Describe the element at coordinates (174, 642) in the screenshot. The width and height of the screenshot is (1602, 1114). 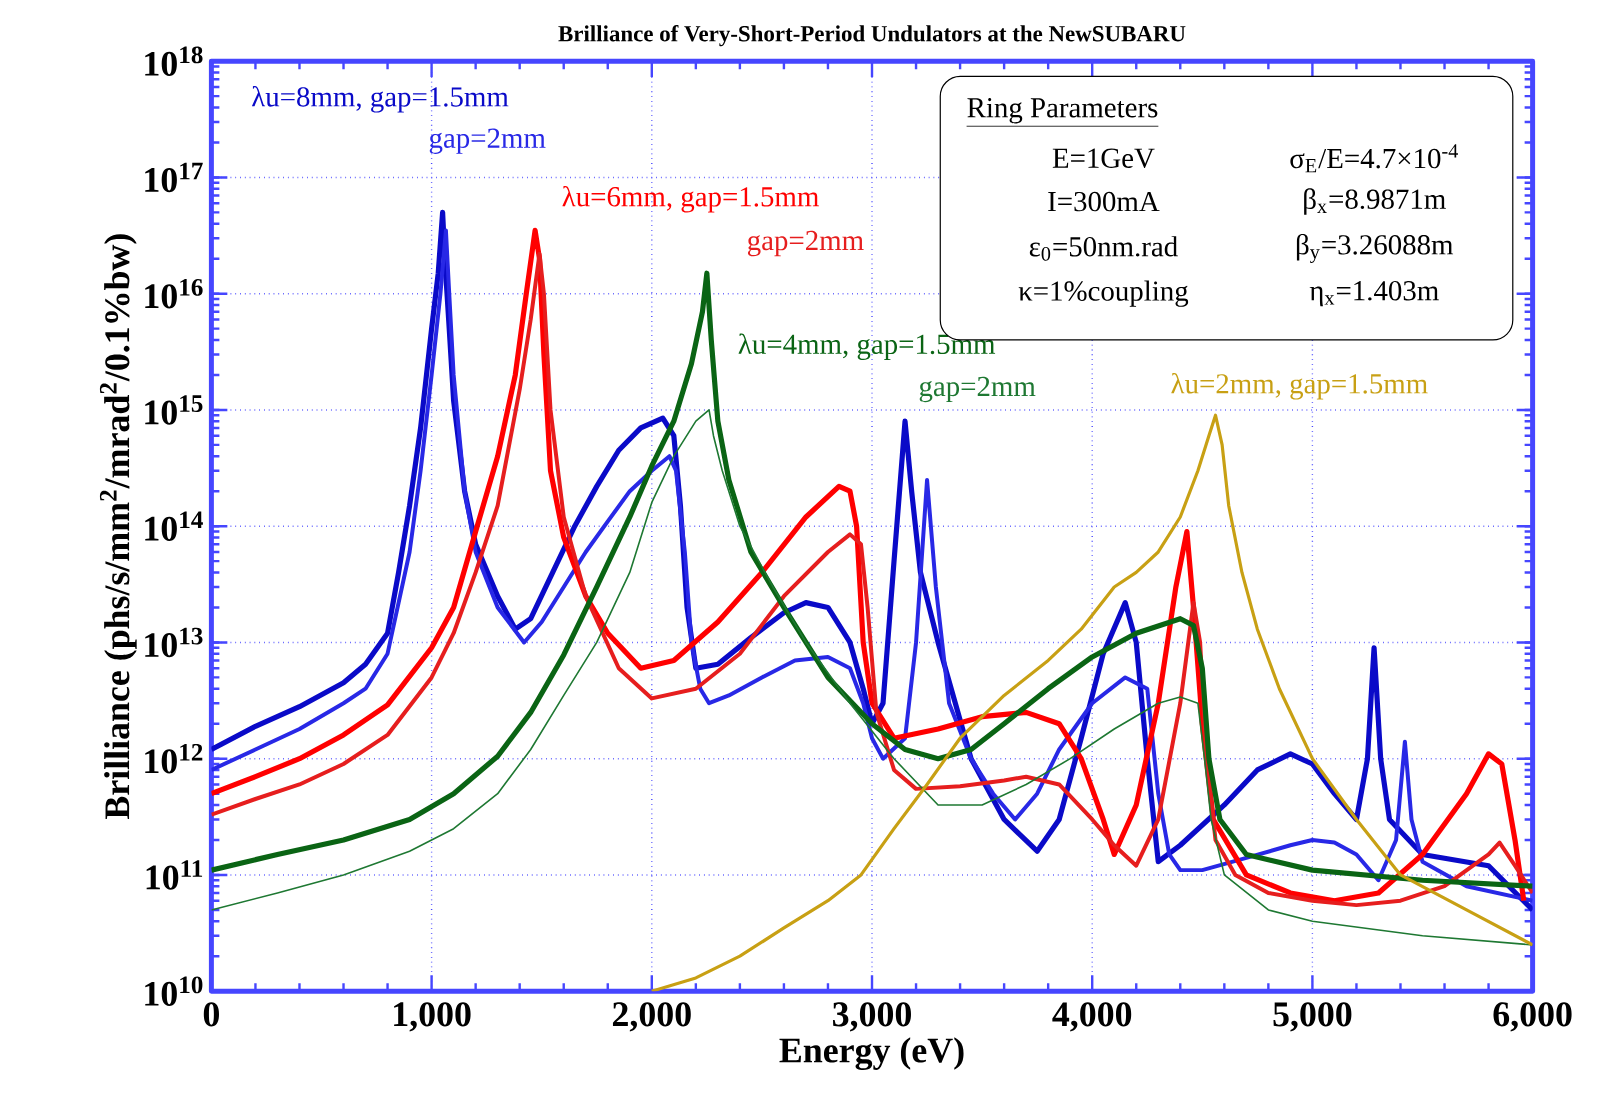
I see `y-tick-label: 10$^{13}$` at that location.